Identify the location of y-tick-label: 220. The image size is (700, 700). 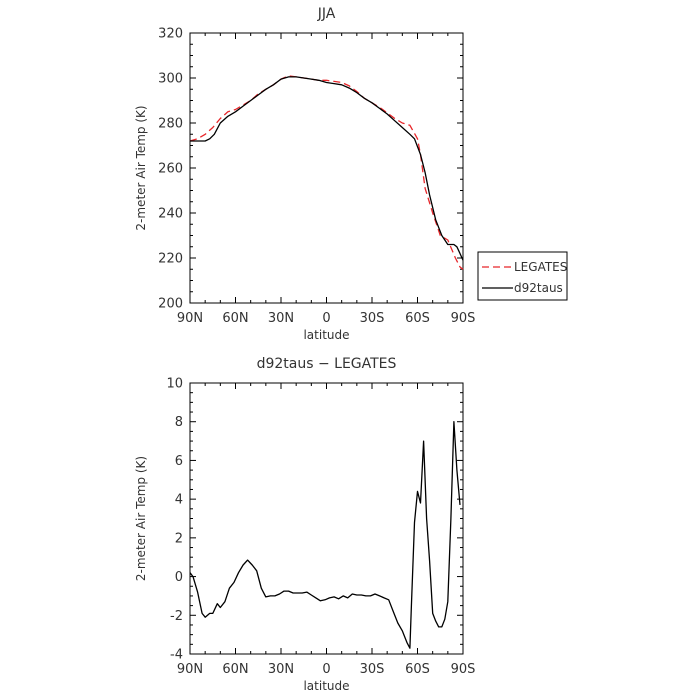
(170, 259).